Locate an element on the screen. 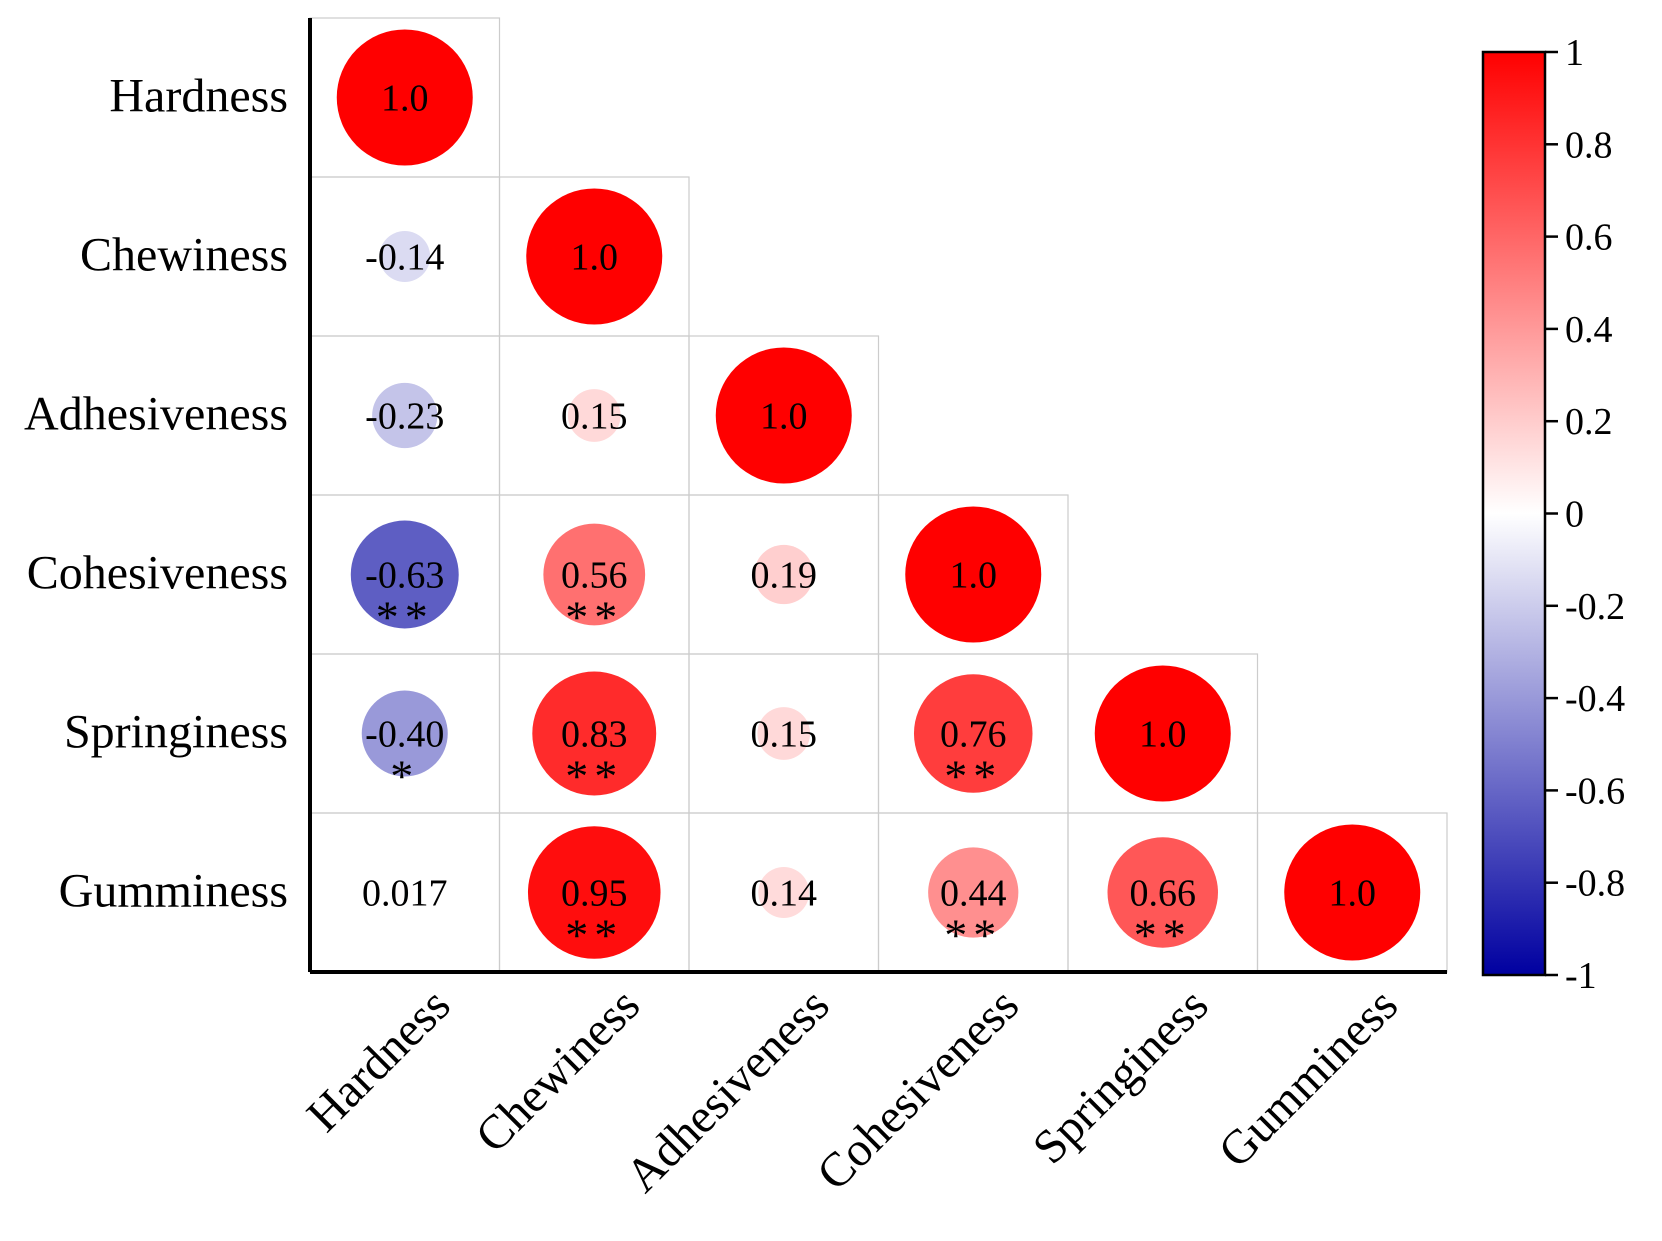 The height and width of the screenshot is (1241, 1662). colorbar: 1 0.8 0.6 0.4 0.2 0 -0.2 -0.4 -0.6 -0.8 -1 is located at coordinates (1553, 514).